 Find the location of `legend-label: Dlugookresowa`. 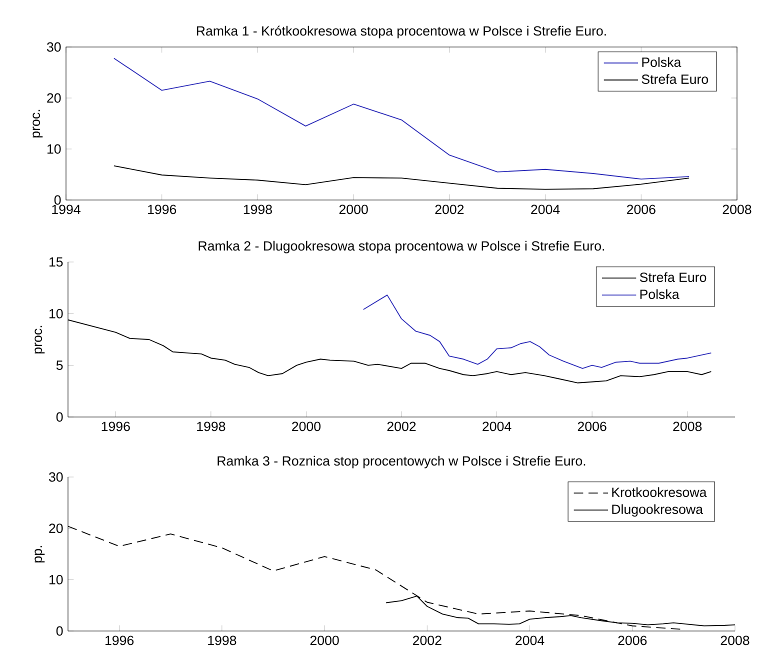

legend-label: Dlugookresowa is located at coordinates (658, 510).